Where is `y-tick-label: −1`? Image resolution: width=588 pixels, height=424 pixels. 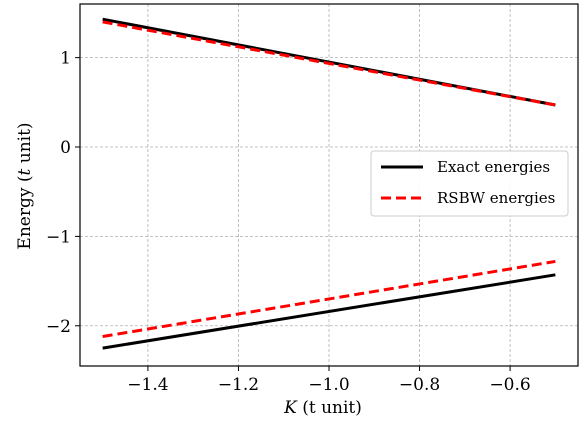
y-tick-label: −1 is located at coordinates (58, 237).